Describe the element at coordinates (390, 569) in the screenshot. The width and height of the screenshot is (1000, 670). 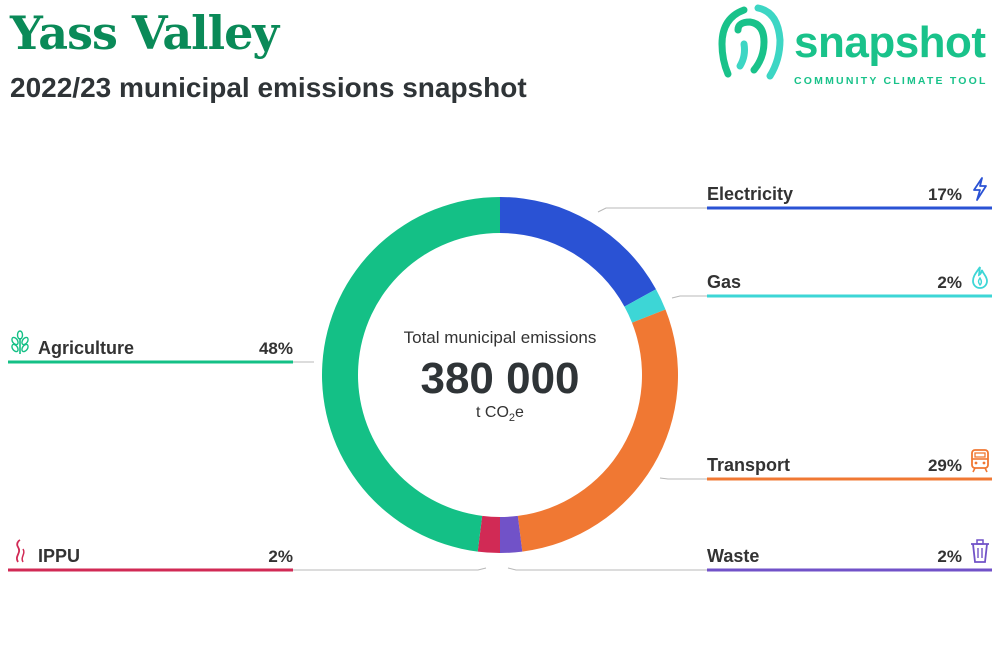
I see `leader-line-ippu` at that location.